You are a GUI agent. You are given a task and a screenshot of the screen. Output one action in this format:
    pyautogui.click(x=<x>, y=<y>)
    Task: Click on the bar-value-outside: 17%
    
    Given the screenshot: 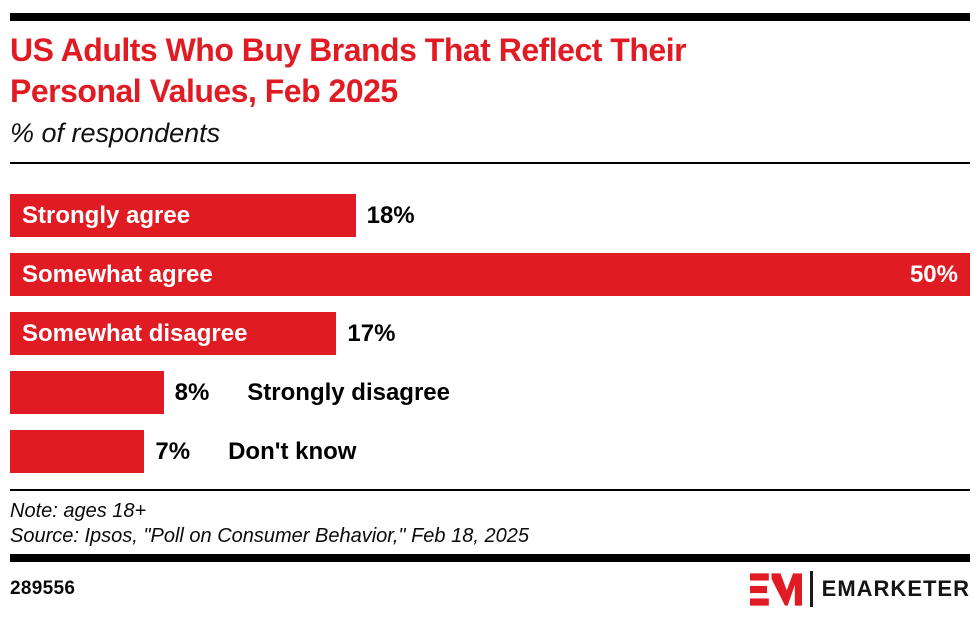 What is the action you would take?
    pyautogui.click(x=371, y=333)
    